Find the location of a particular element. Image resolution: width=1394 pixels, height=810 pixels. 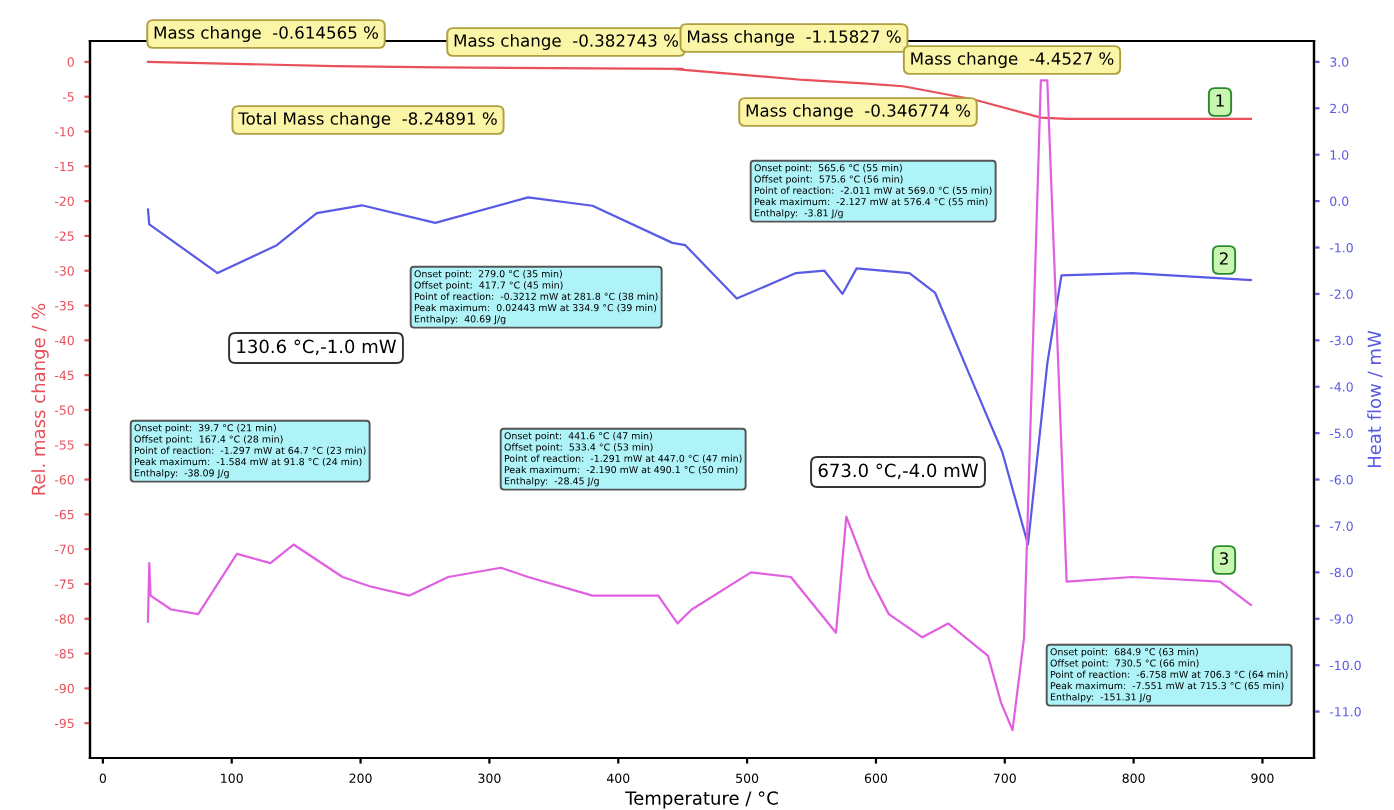

annotation: 3 is located at coordinates (1223, 558).